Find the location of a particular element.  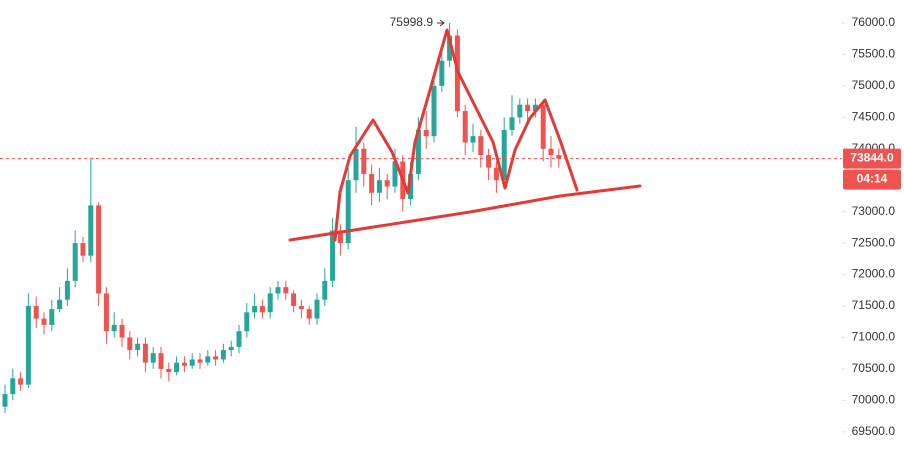

y-tick-label: 76000.0 is located at coordinates (874, 22).